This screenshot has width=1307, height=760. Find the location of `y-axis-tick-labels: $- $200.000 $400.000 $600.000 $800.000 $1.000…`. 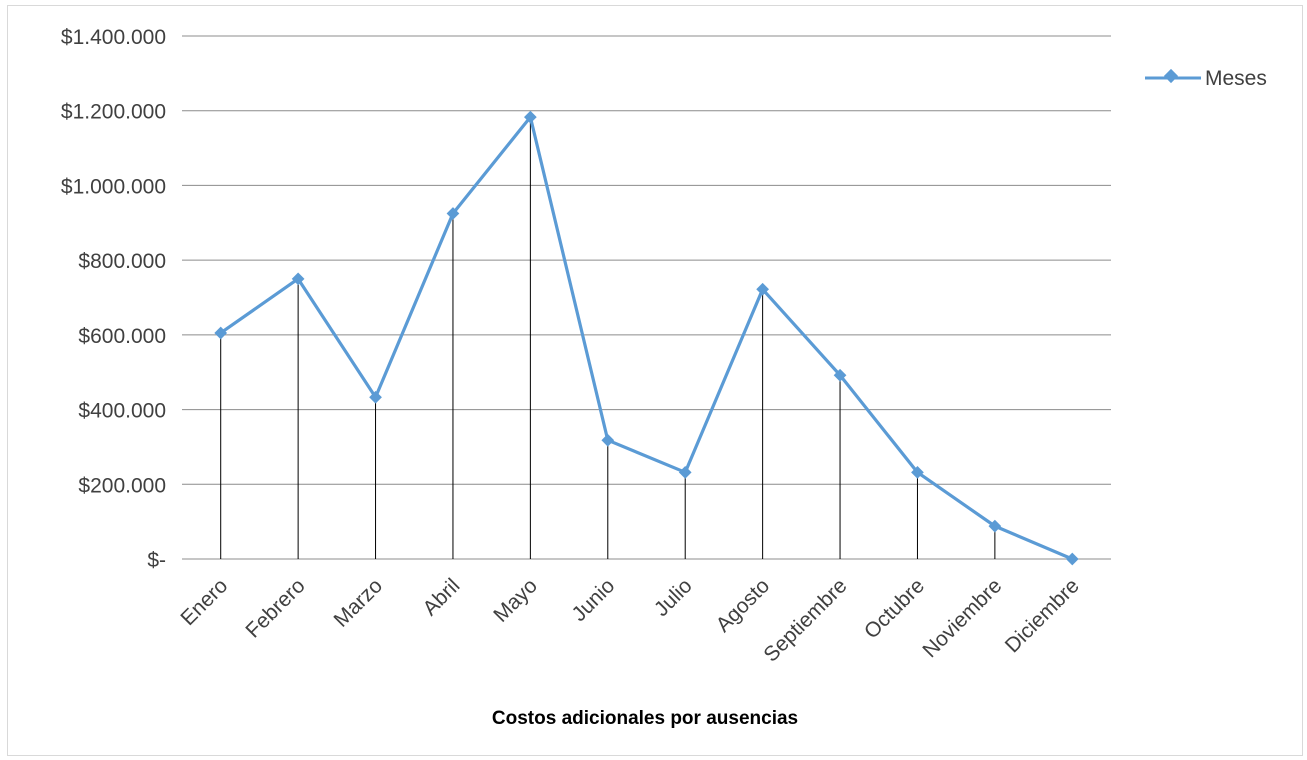

y-axis-tick-labels: $- $200.000 $400.000 $600.000 $800.000 $1.000… is located at coordinates (113, 299).